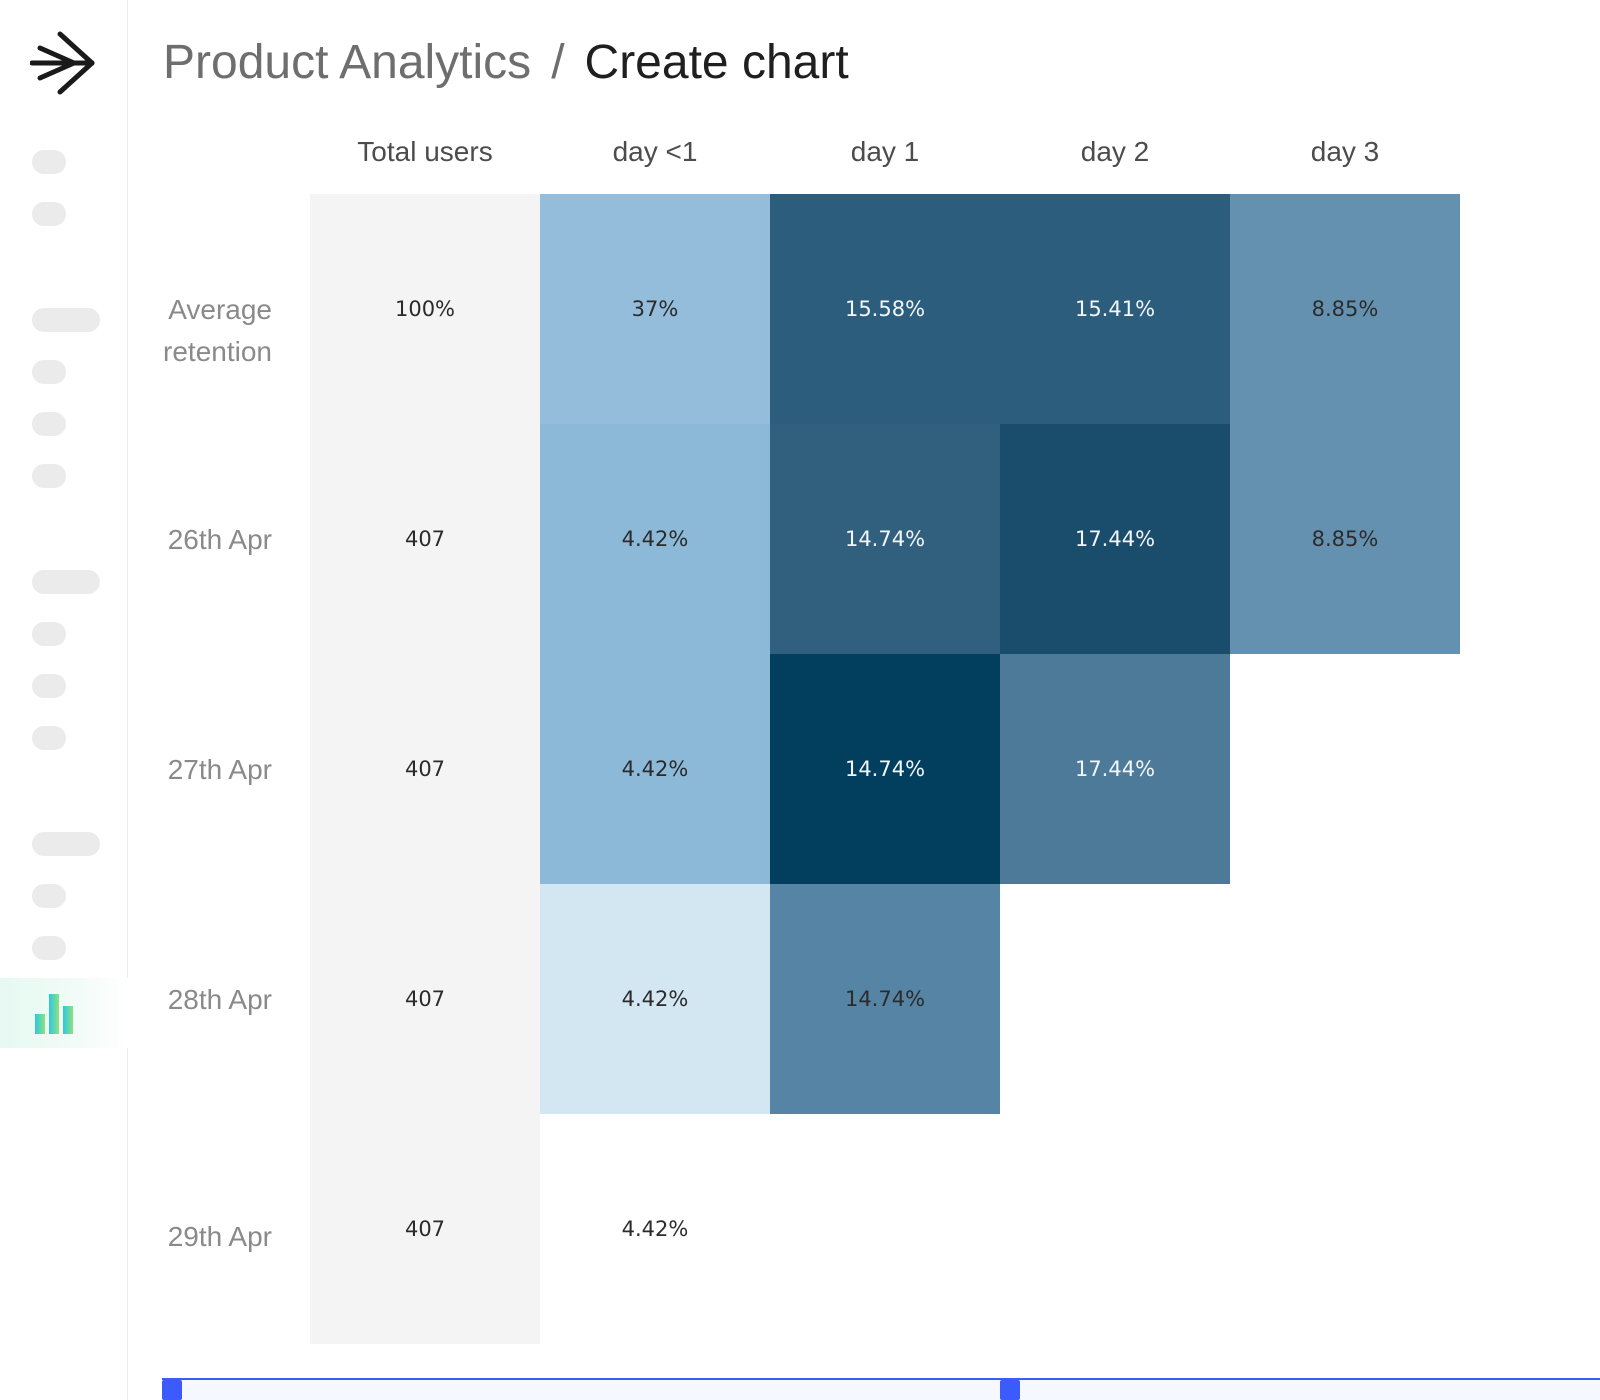 Image resolution: width=1600 pixels, height=1400 pixels. What do you see at coordinates (655, 309) in the screenshot?
I see `retention-cell-avg-day-lt1: 37%` at bounding box center [655, 309].